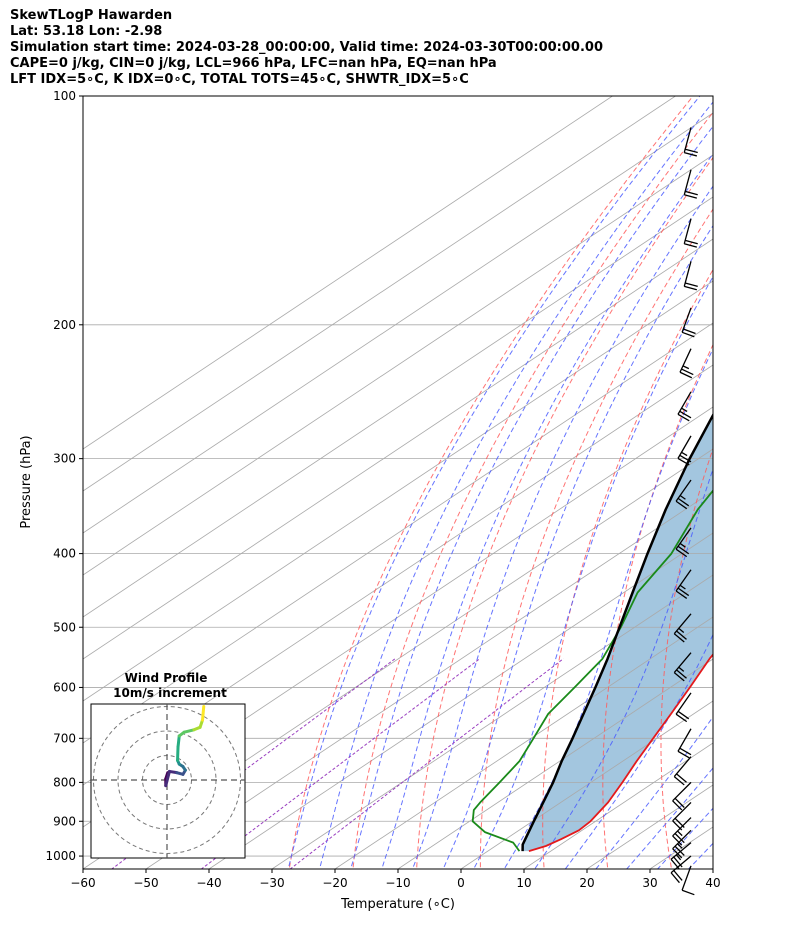  Describe the element at coordinates (64, 325) in the screenshot. I see `y-tick-label: 200` at that location.